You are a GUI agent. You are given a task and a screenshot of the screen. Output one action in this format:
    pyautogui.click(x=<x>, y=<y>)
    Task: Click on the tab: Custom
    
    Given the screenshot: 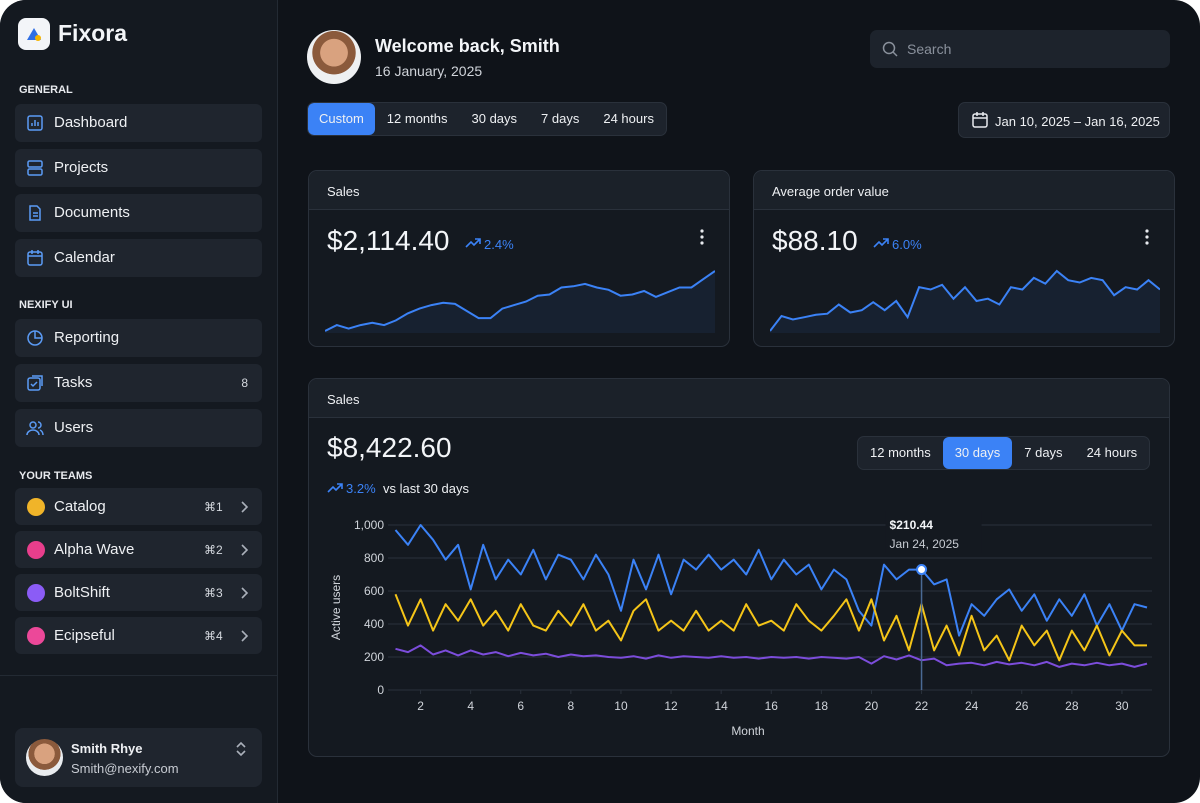 What is the action you would take?
    pyautogui.click(x=341, y=119)
    